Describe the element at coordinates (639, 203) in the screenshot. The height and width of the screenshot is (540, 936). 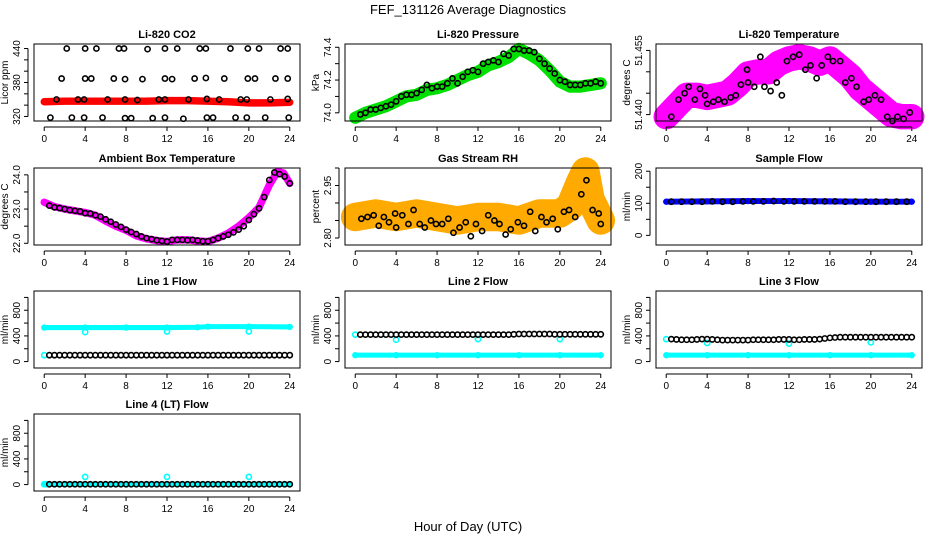
I see `y-tick-label: 100` at that location.